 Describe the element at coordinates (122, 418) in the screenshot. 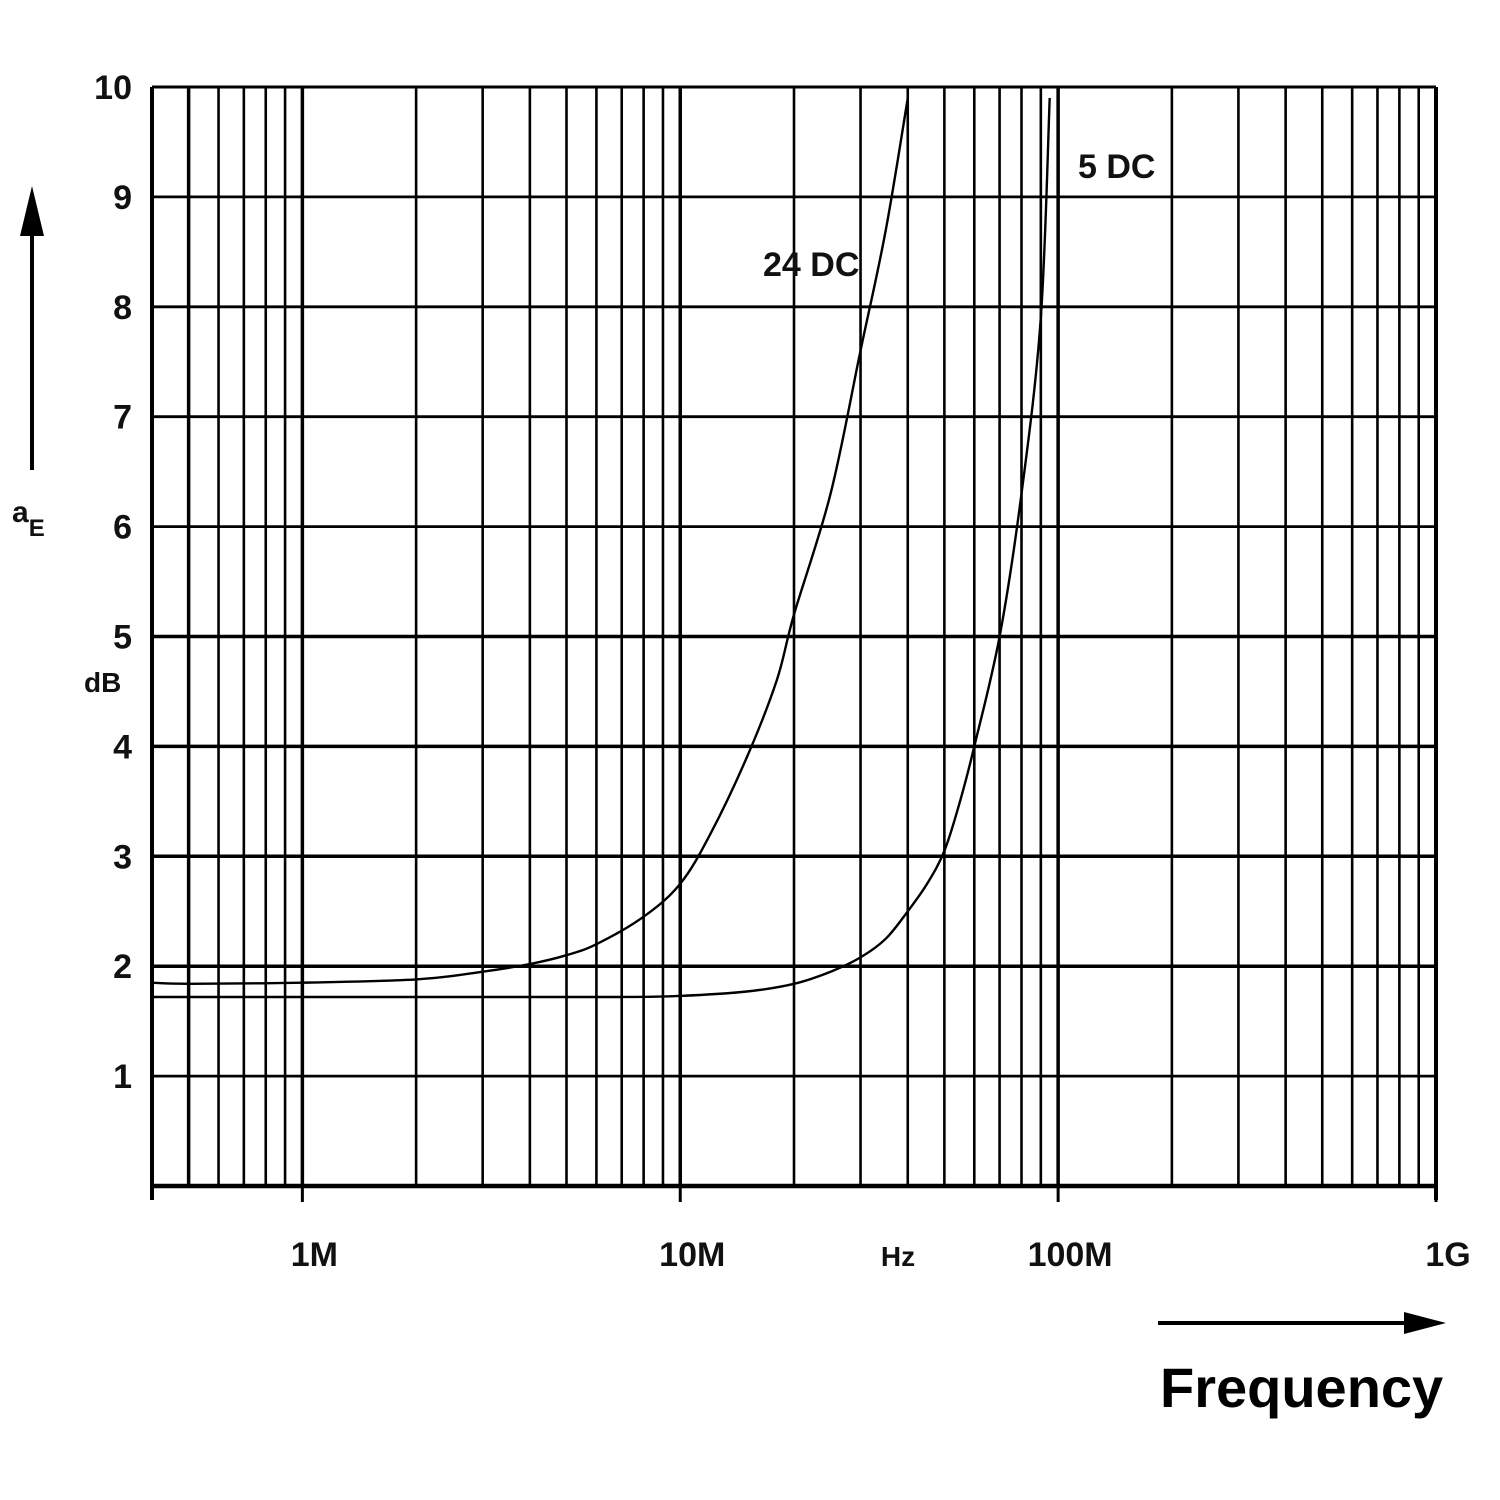

I see `y-tick-label: 7` at that location.